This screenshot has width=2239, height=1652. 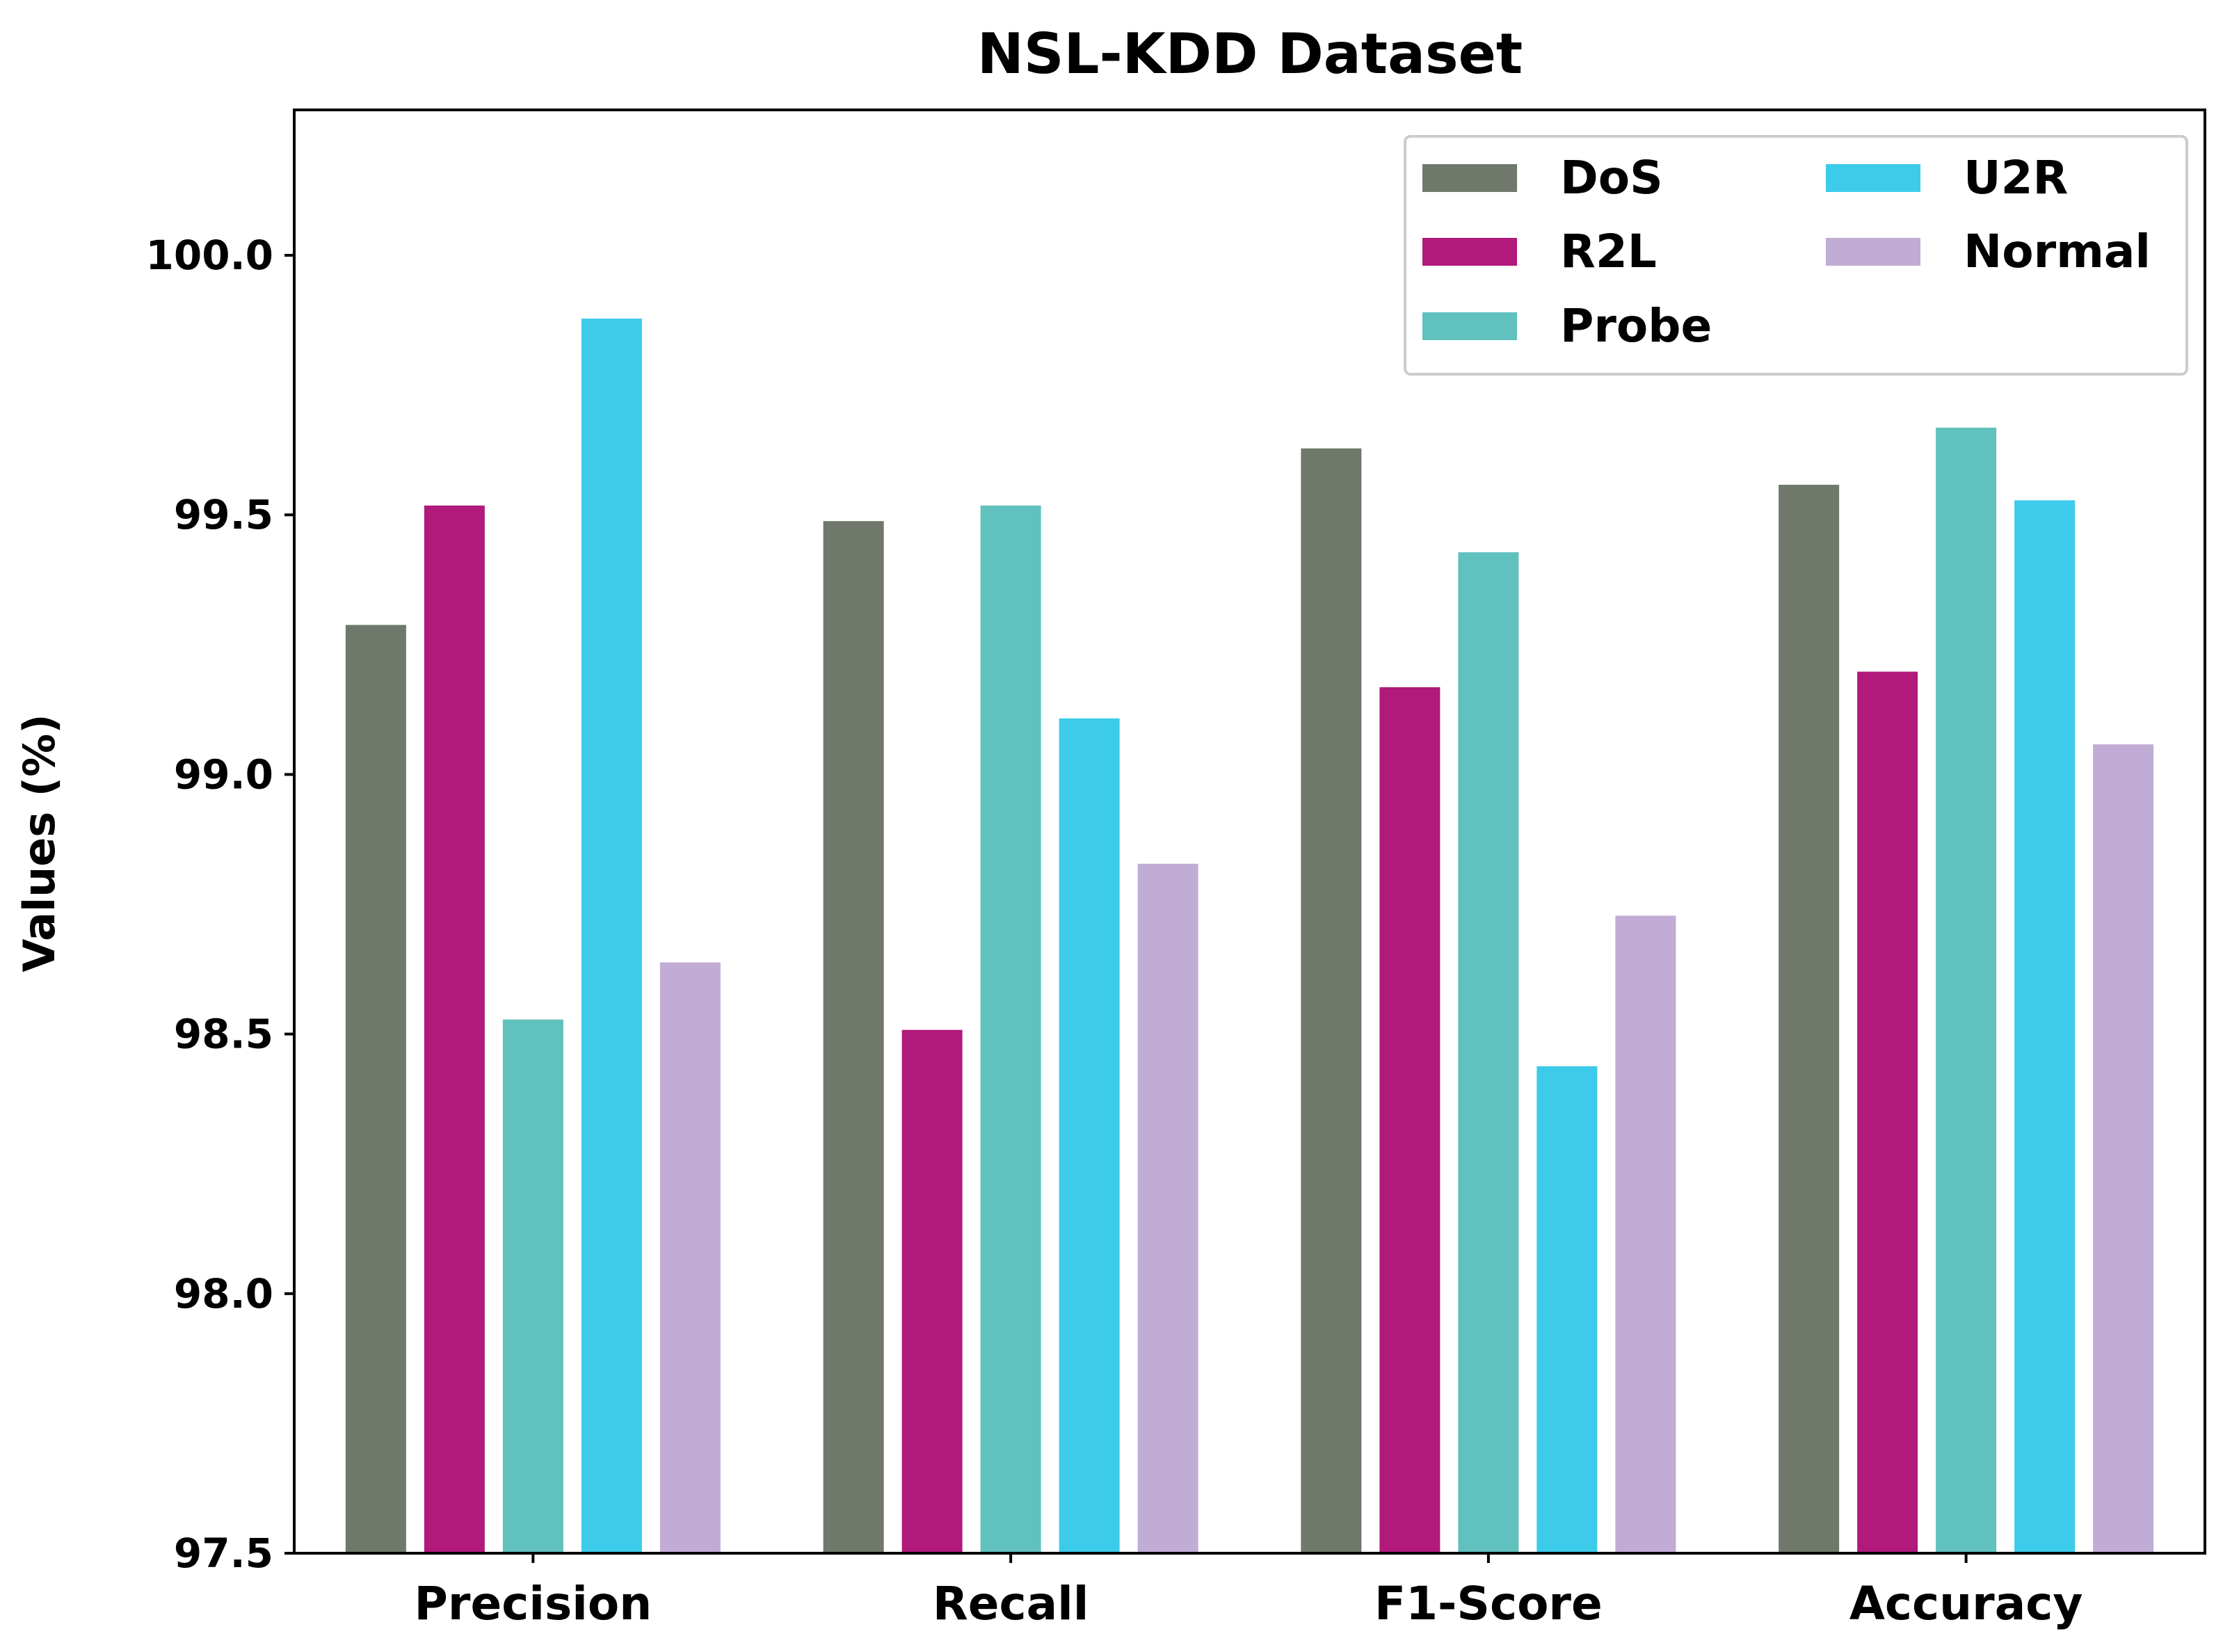 What do you see at coordinates (1470, 178) in the screenshot?
I see `legend-swatch-dos` at bounding box center [1470, 178].